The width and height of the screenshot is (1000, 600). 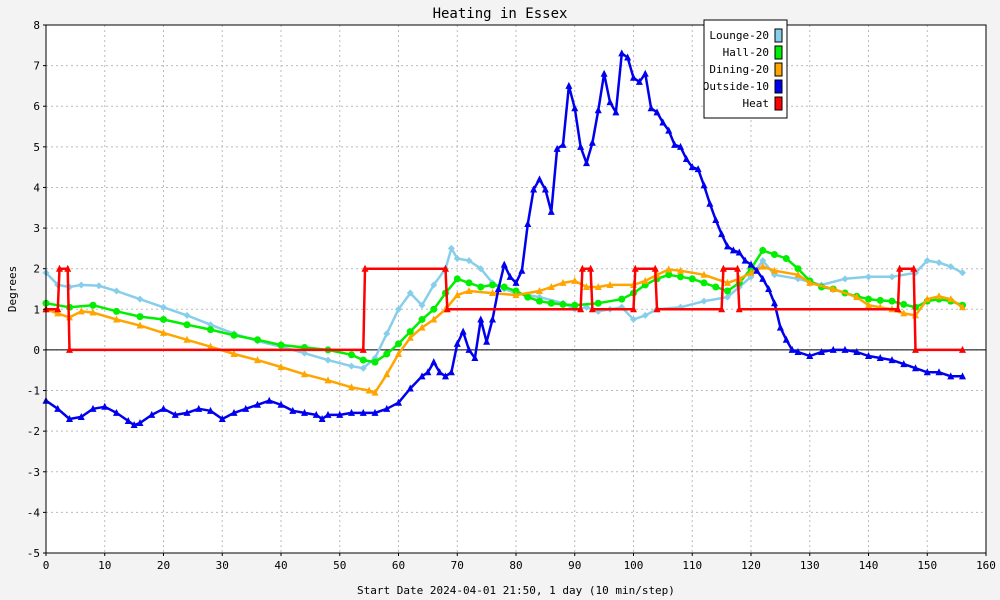 What do you see at coordinates (36, 228) in the screenshot?
I see `y-tick-label: 3` at bounding box center [36, 228].